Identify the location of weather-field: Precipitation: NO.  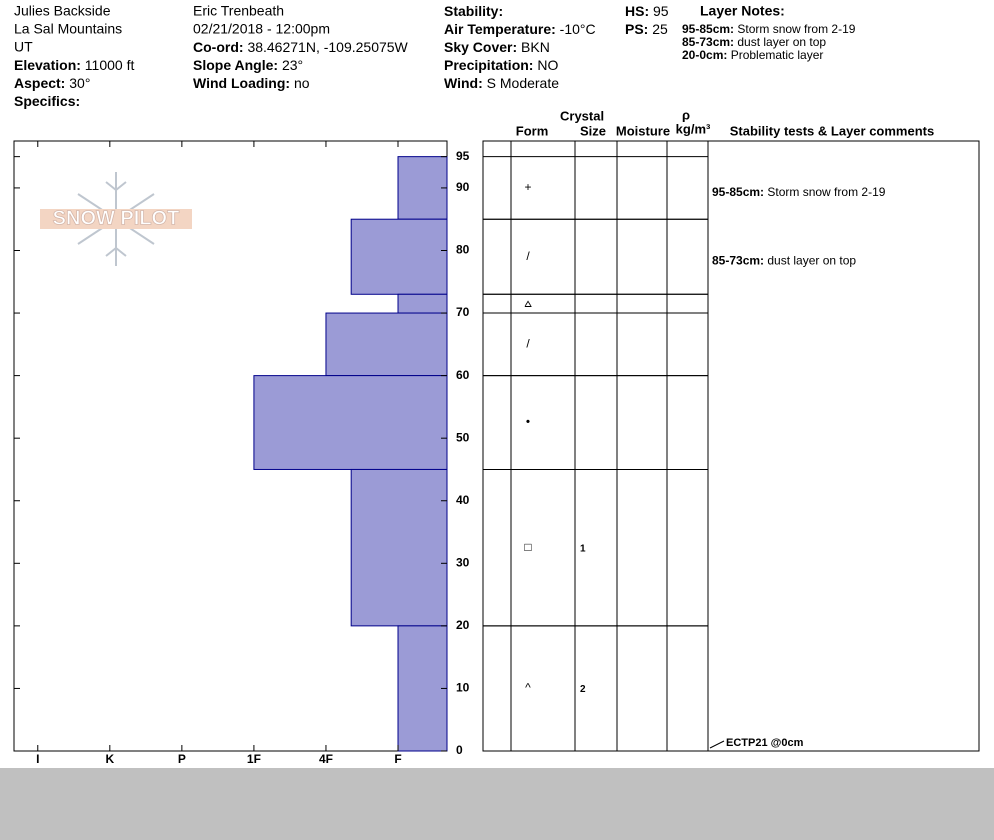
(501, 65).